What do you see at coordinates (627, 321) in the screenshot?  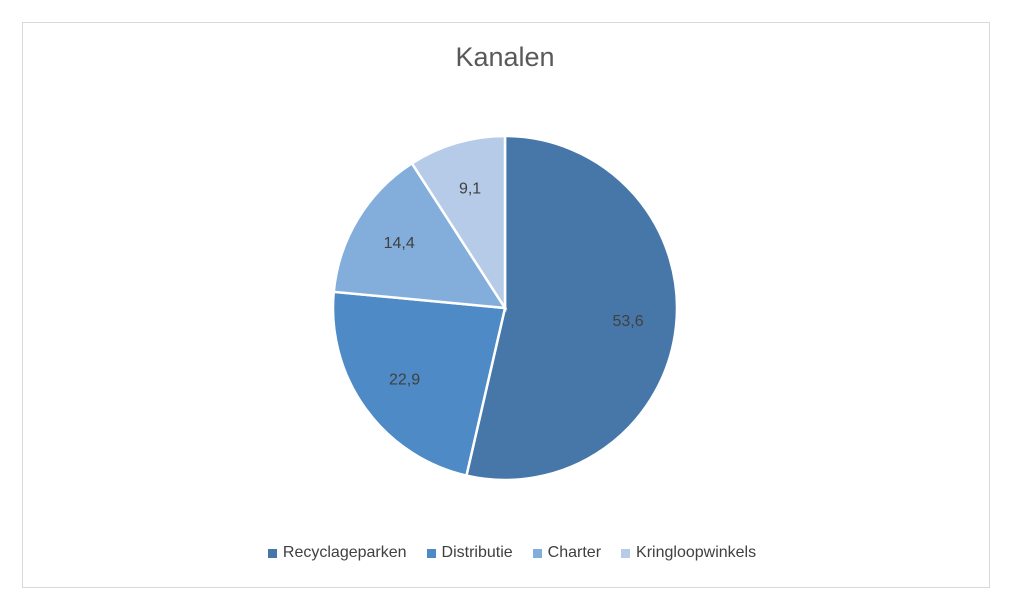 I see `data-label-recyclageparken: 53,6` at bounding box center [627, 321].